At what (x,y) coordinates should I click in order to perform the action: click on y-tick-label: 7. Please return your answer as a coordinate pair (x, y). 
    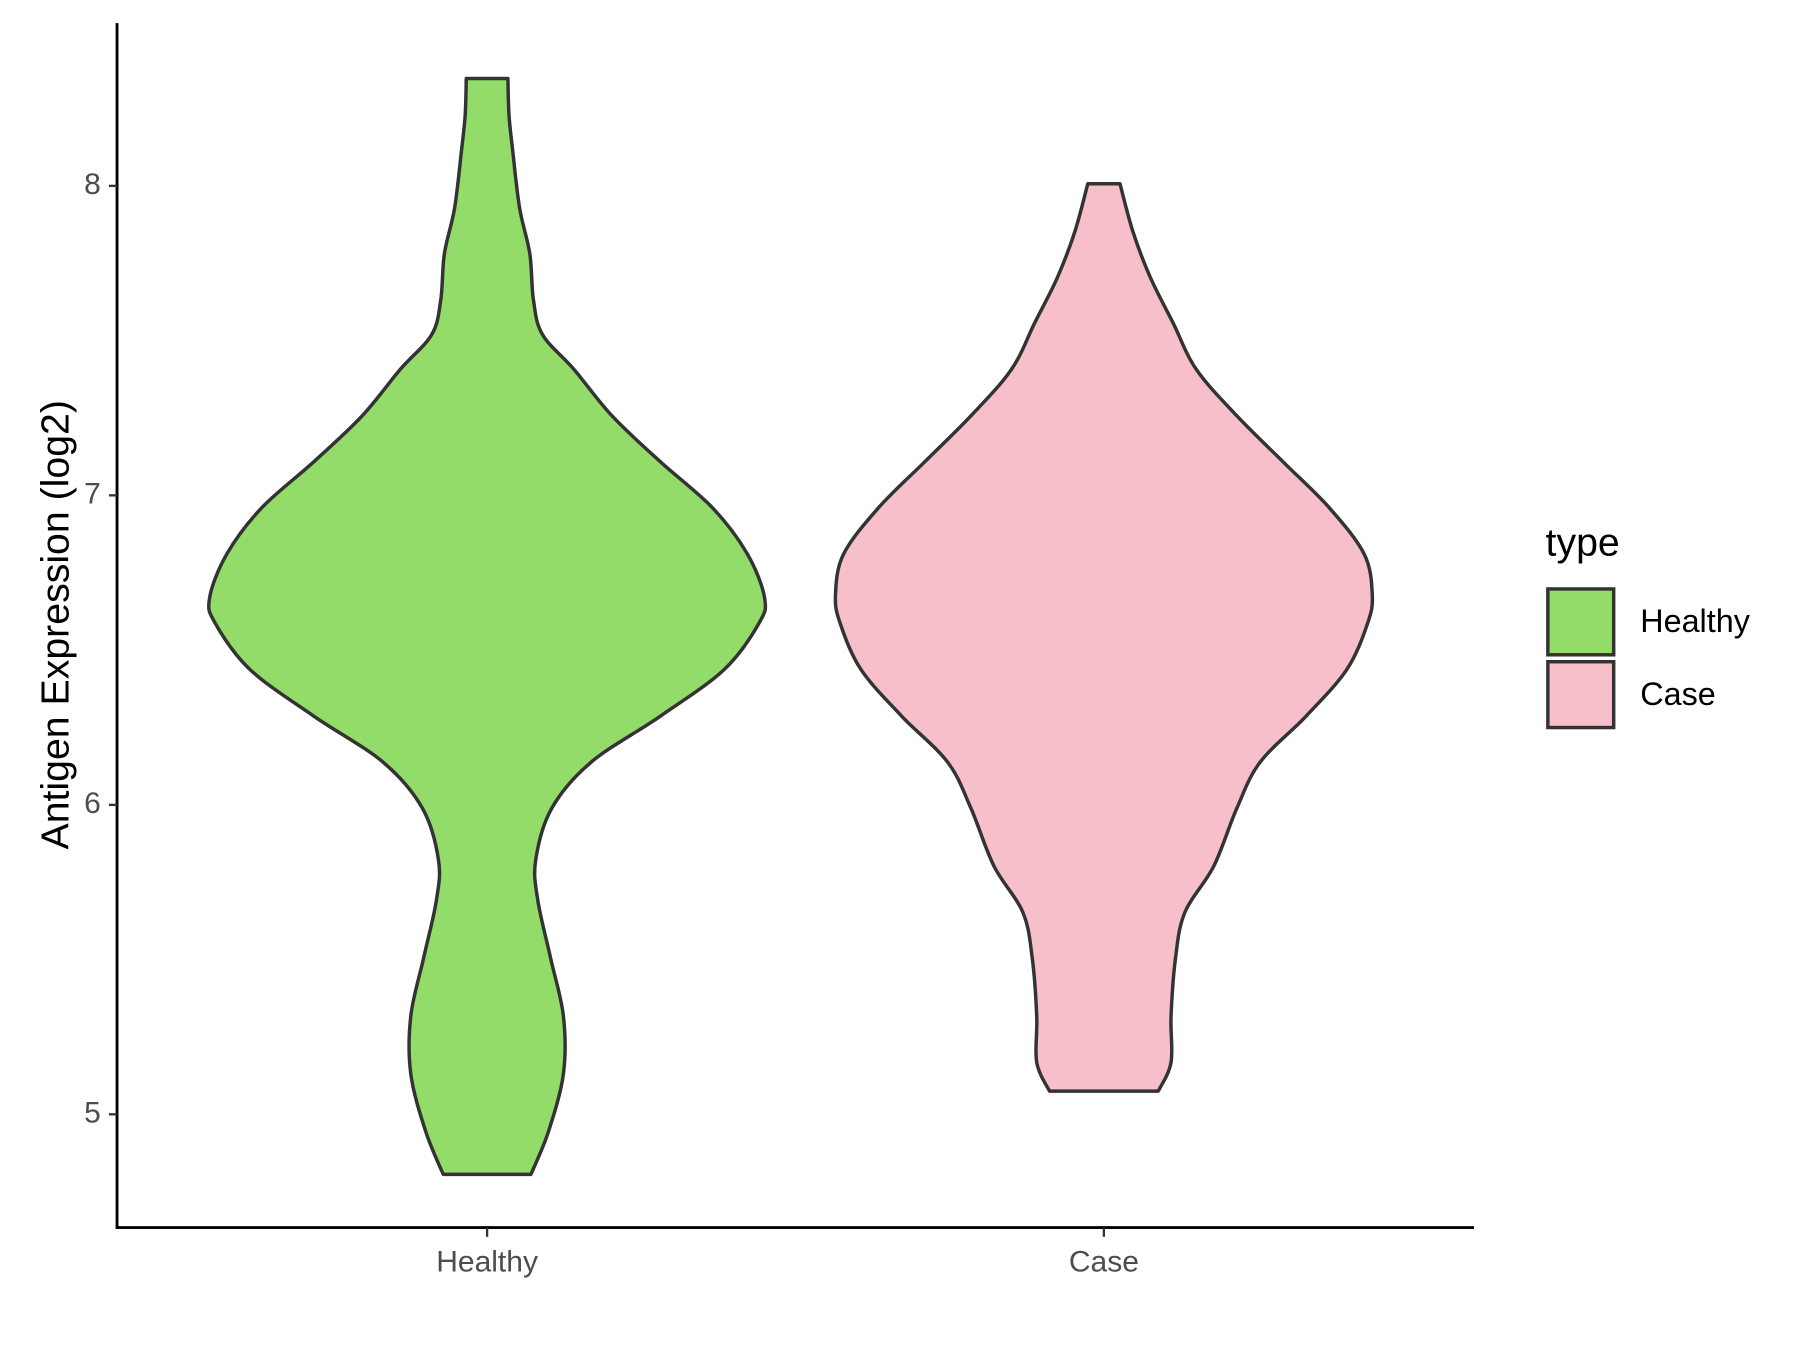
    Looking at the image, I should click on (92, 493).